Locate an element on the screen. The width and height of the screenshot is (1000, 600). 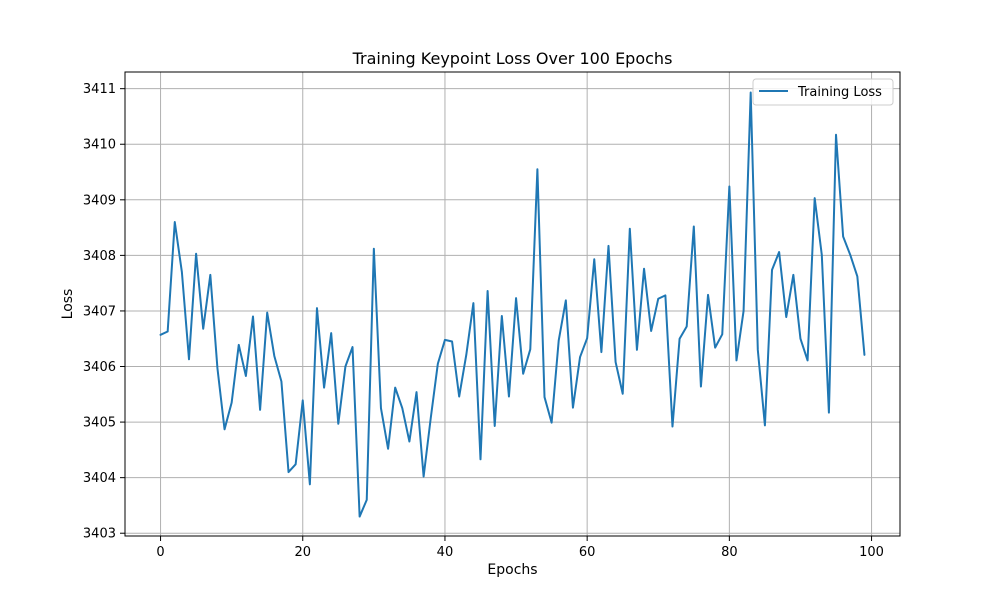
y-axis-label: Loss is located at coordinates (68, 304).